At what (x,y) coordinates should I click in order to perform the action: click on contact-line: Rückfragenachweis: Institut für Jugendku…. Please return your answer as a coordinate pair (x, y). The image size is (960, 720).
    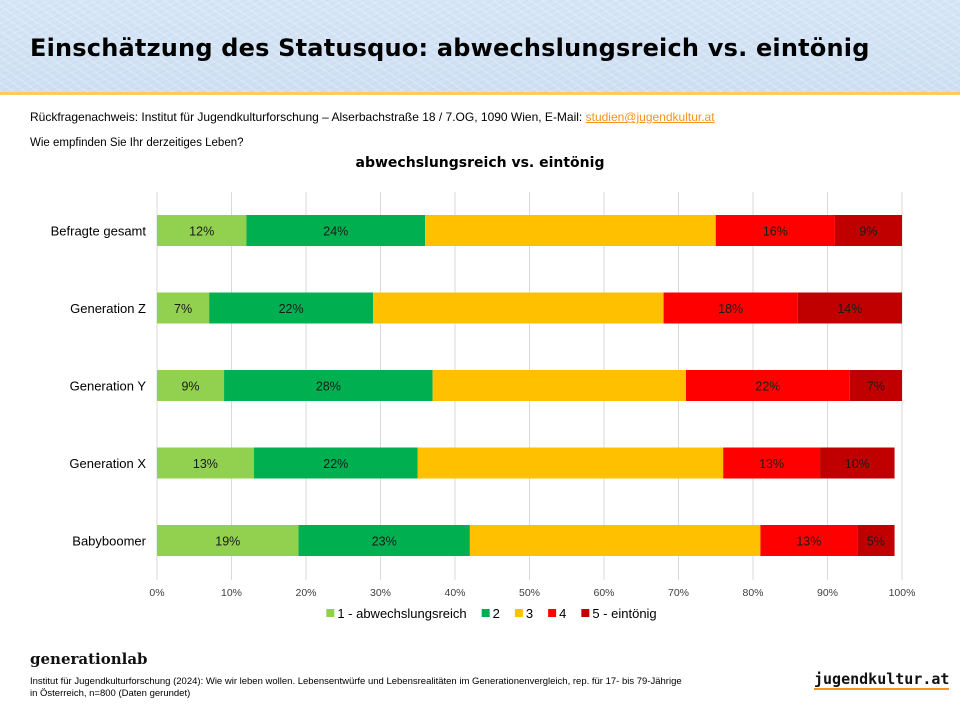
    Looking at the image, I should click on (372, 117).